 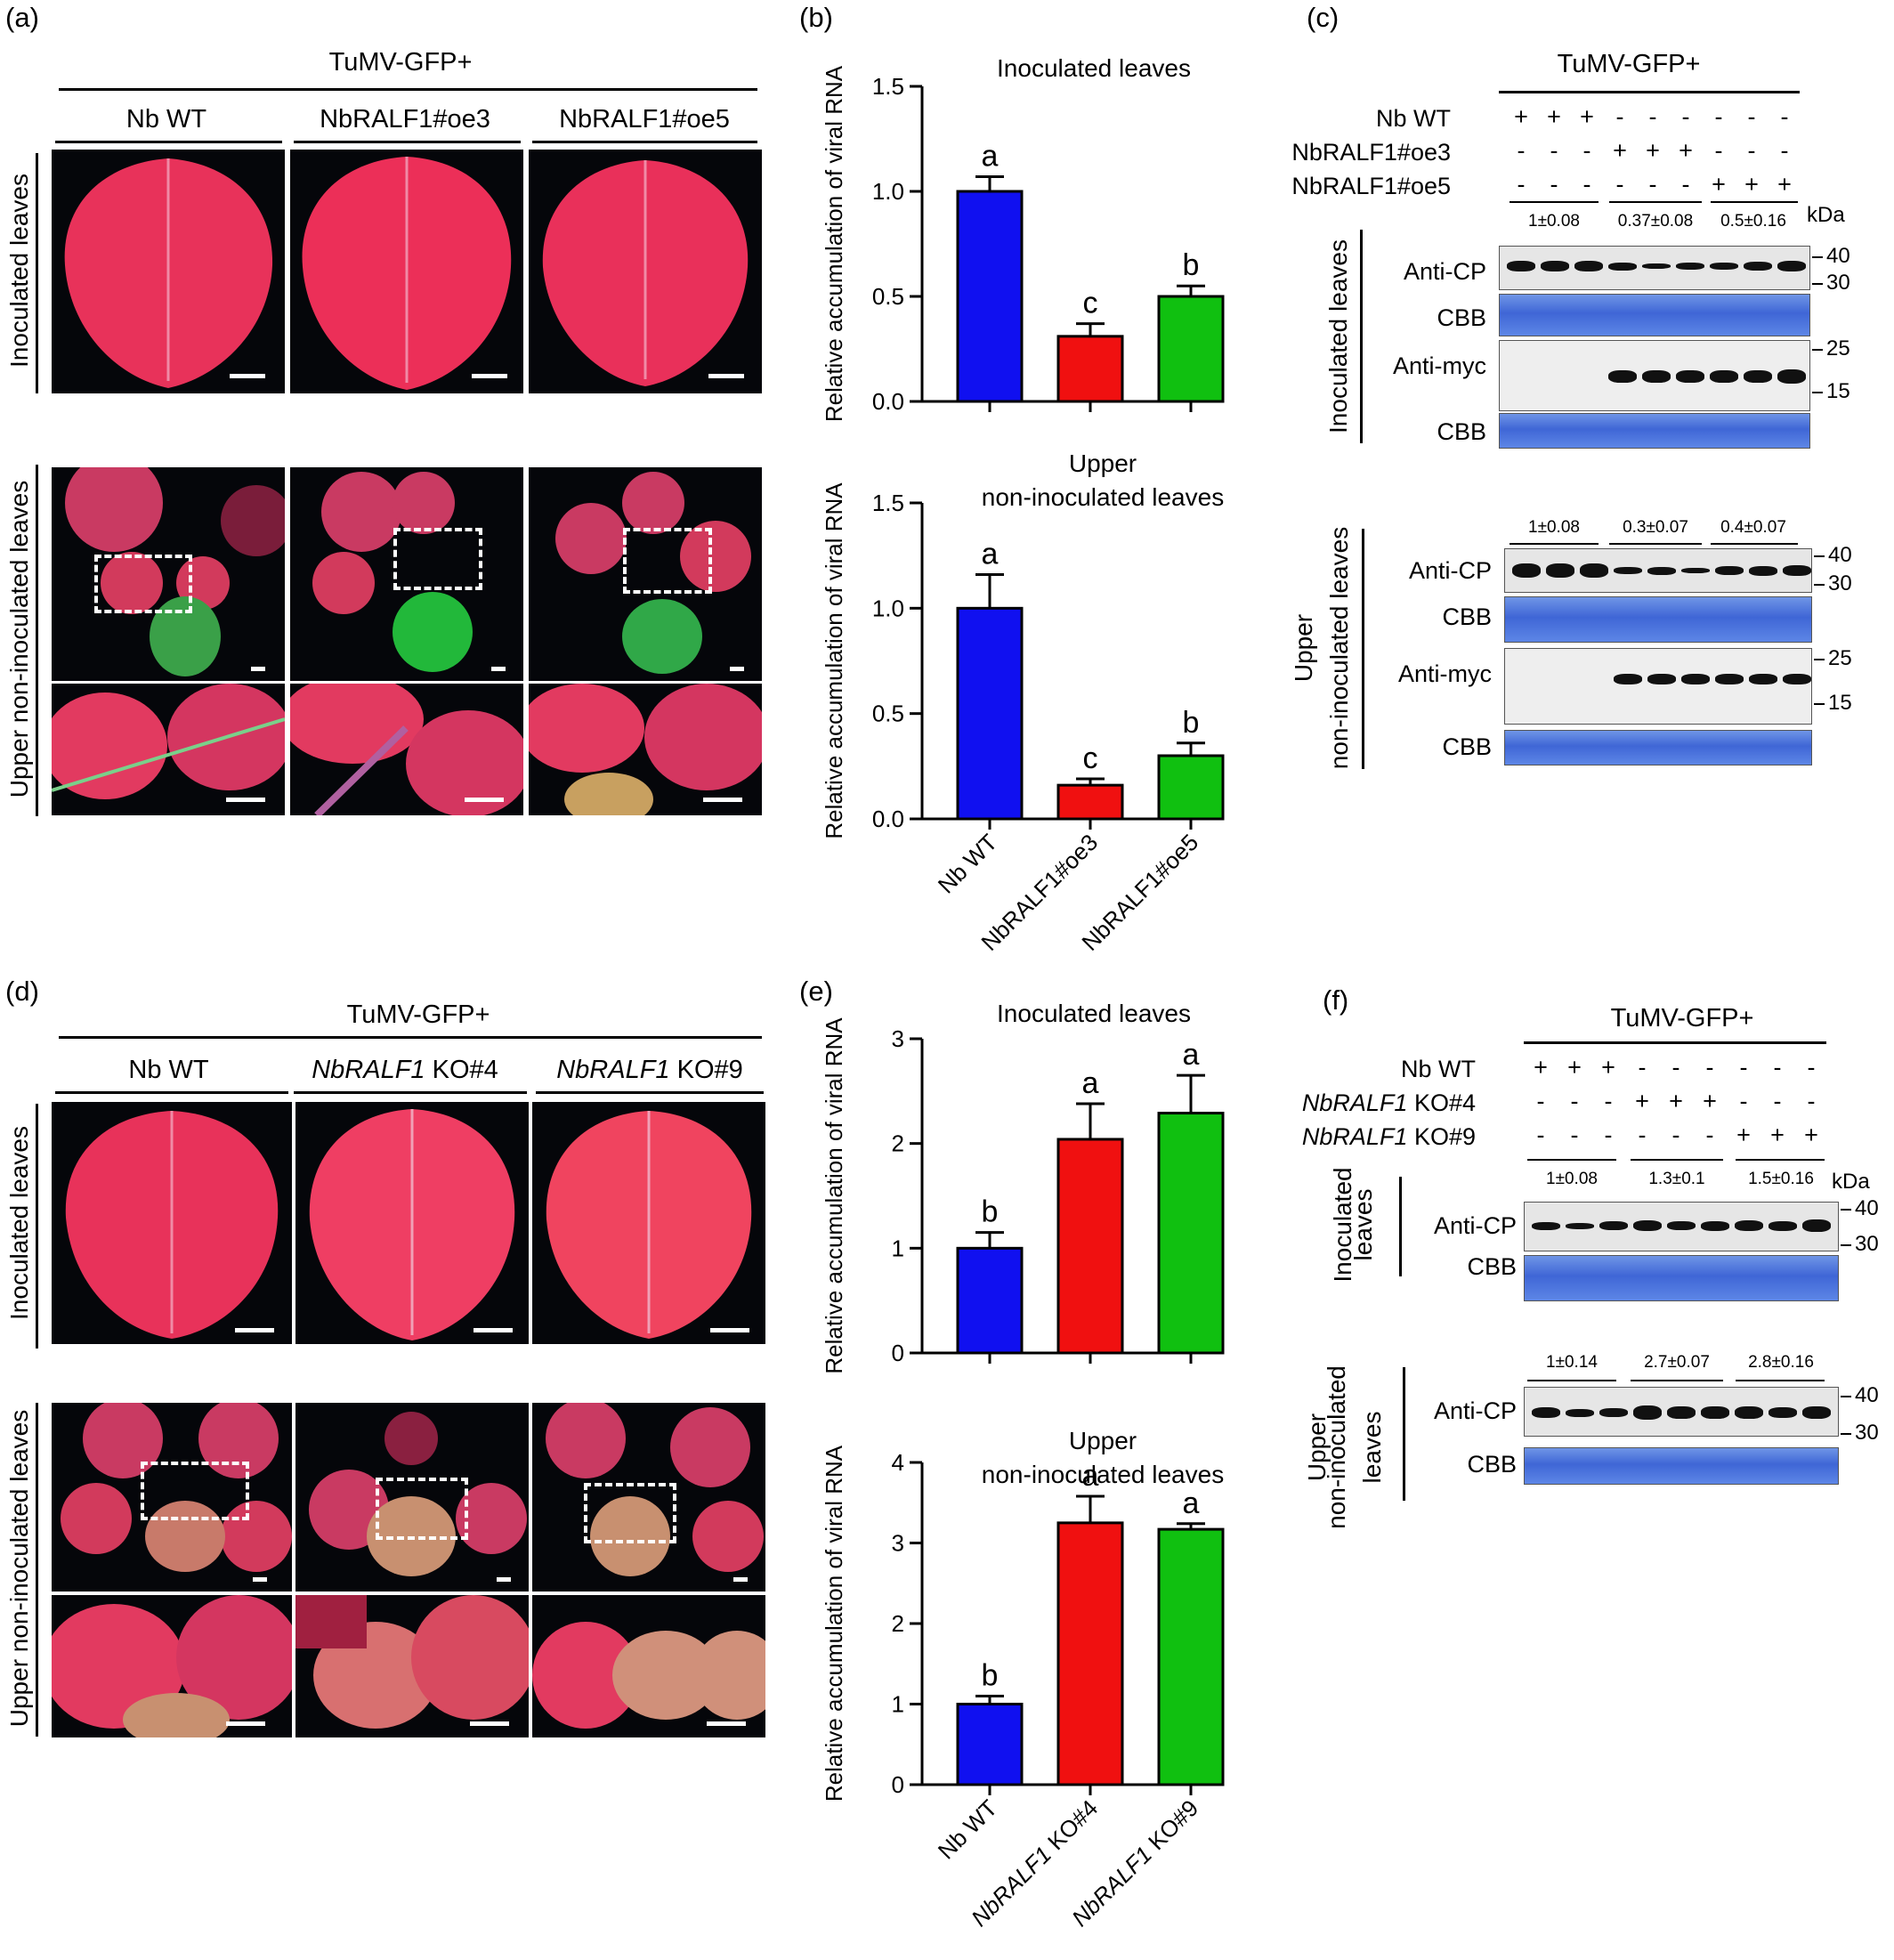 What do you see at coordinates (172, 1497) in the screenshot?
I see `plant-photo-d-wt` at bounding box center [172, 1497].